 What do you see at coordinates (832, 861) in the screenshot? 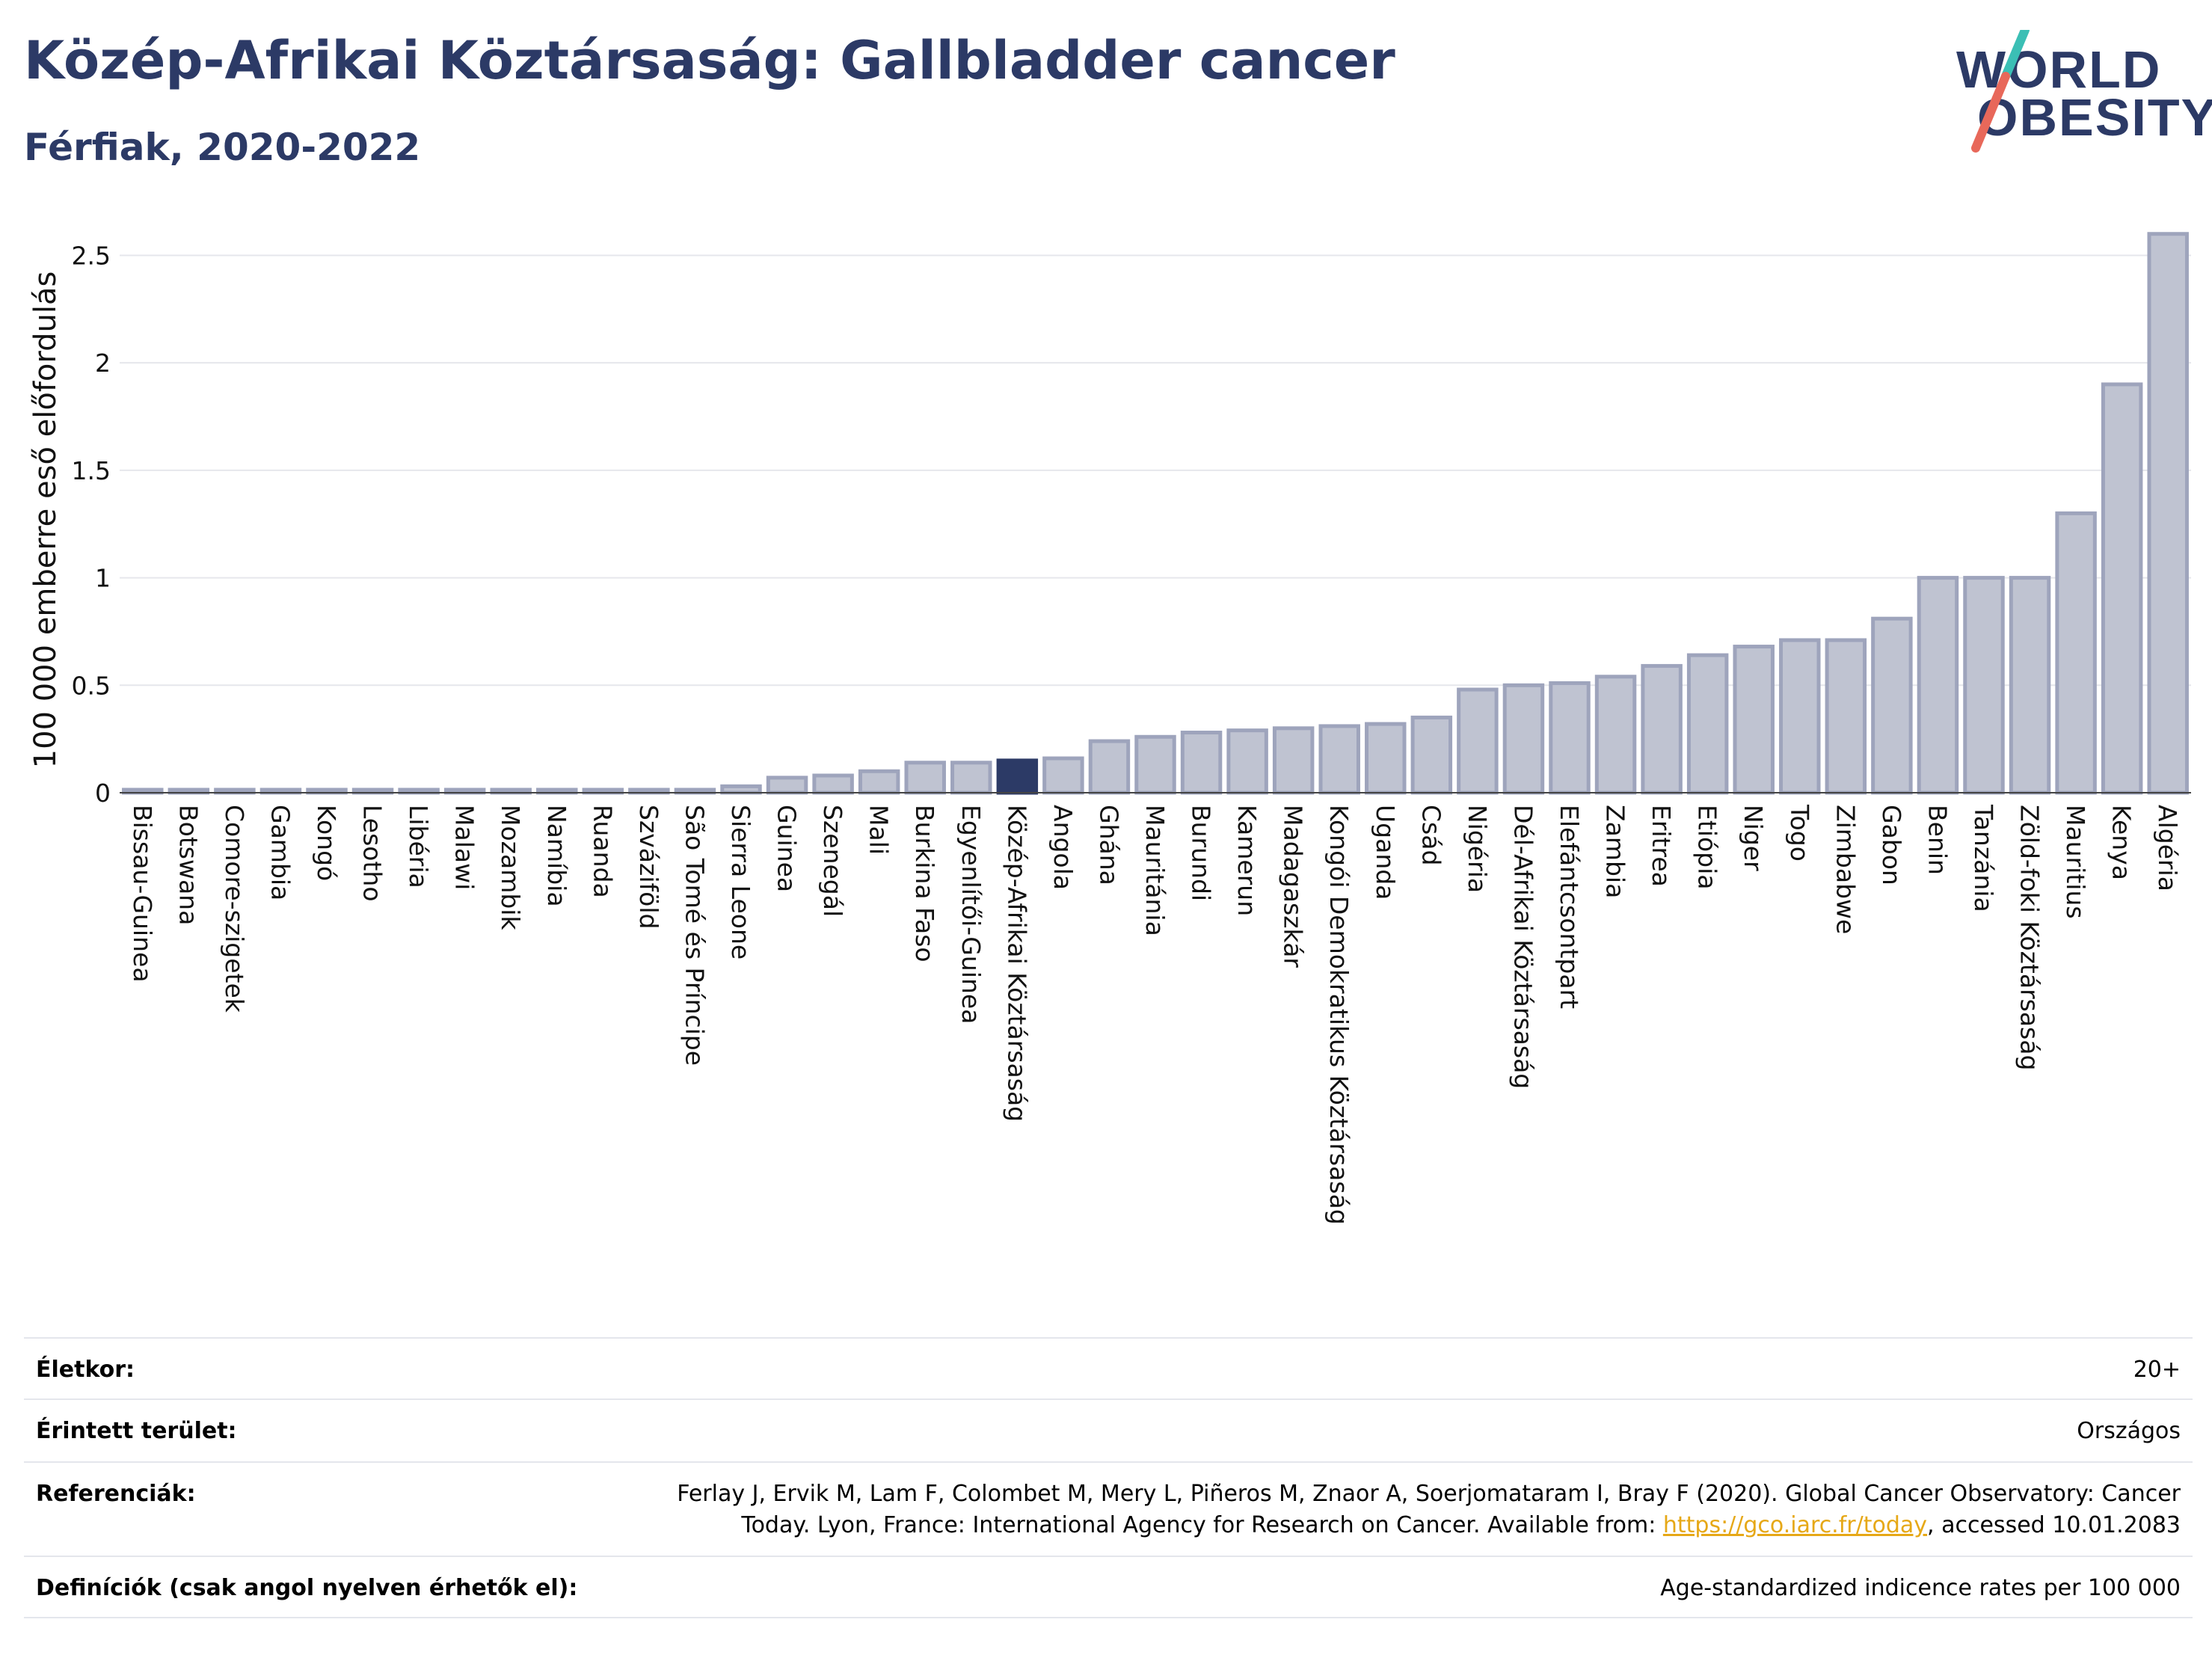
I see `x-tick-label: Szenegál` at bounding box center [832, 861].